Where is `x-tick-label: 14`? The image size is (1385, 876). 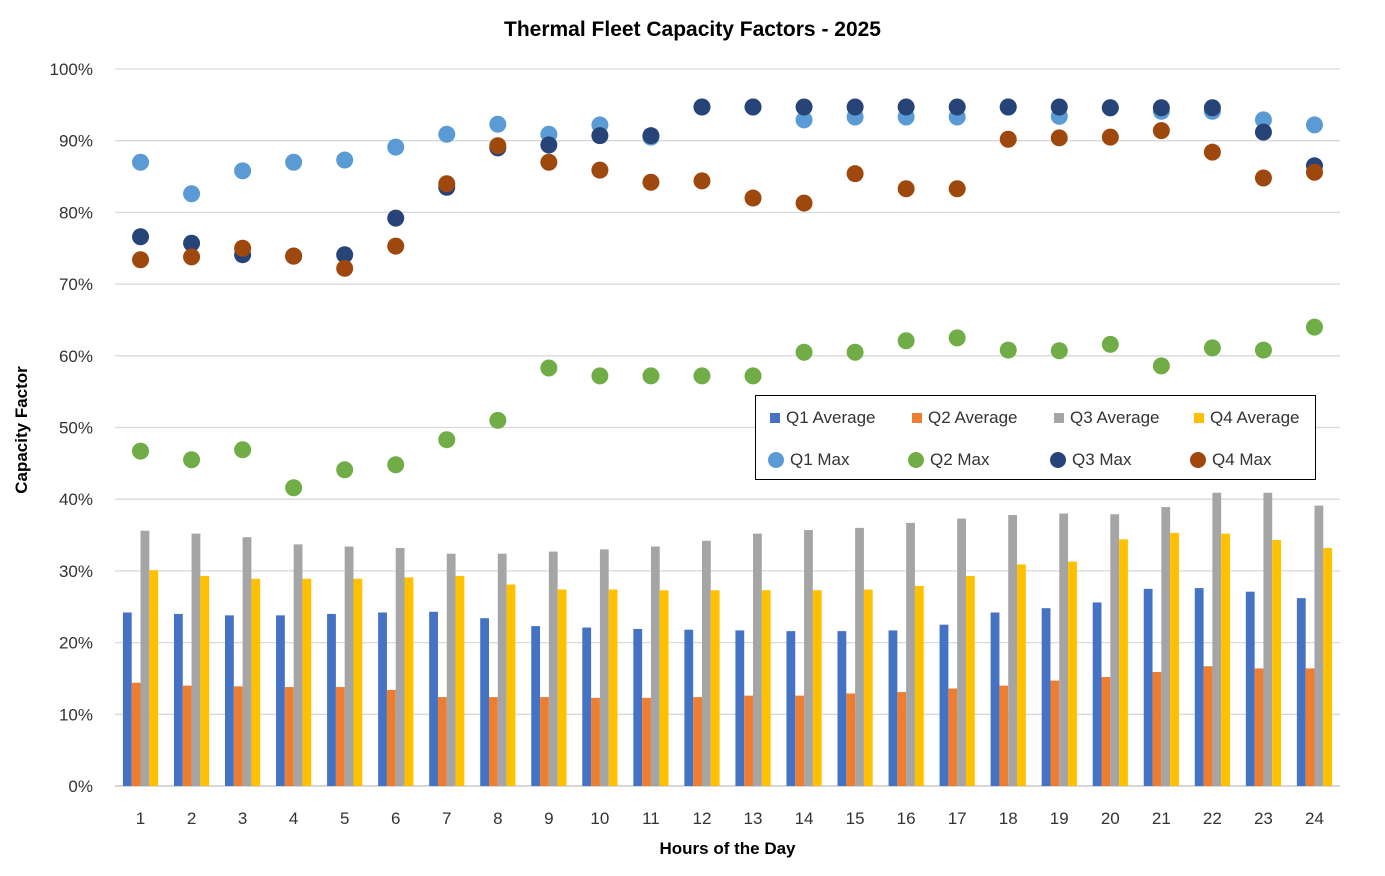
x-tick-label: 14 is located at coordinates (804, 818).